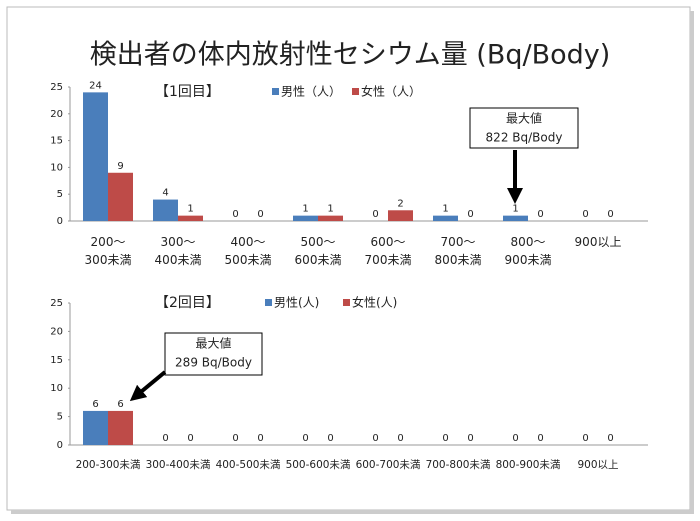  What do you see at coordinates (458, 465) in the screenshot?
I see `x-tick-label: 700-800未満` at bounding box center [458, 465].